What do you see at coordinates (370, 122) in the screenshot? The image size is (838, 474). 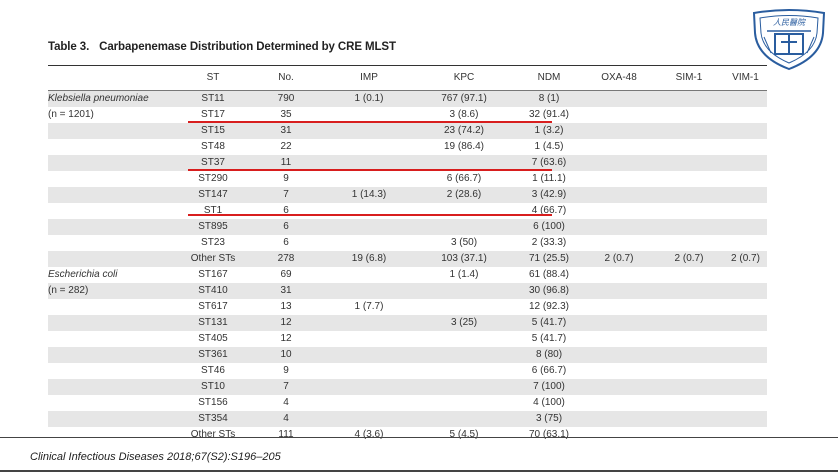 I see `highlight-line-st17` at bounding box center [370, 122].